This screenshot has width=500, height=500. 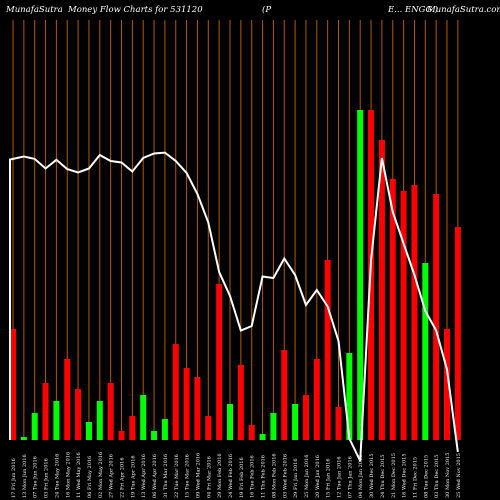 I want to click on x-tick-label: 20 Wed Jan 2016, so click(x=318, y=476).